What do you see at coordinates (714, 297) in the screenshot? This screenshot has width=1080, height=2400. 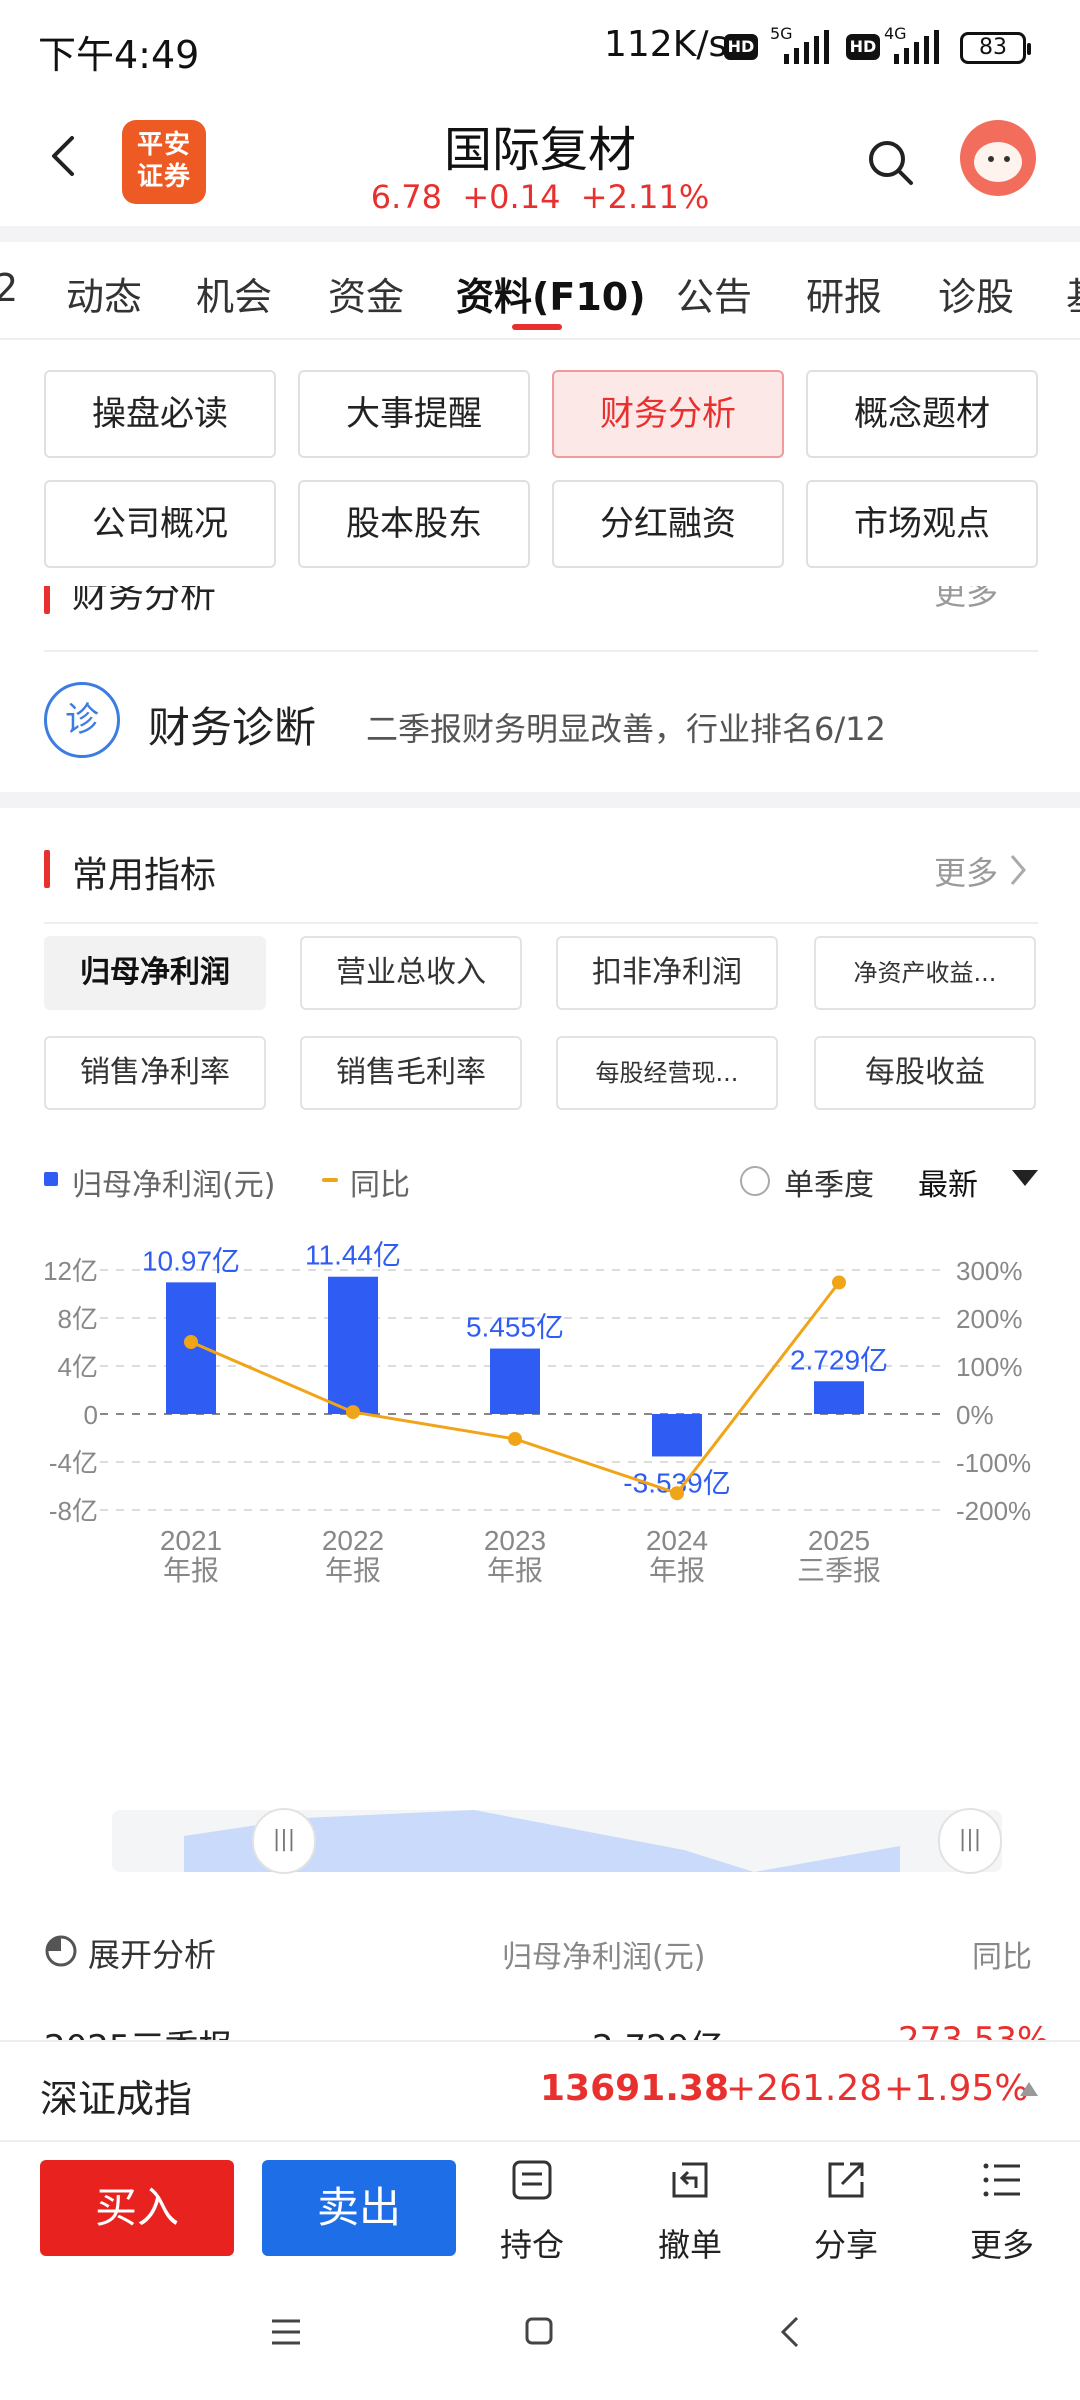 I see `tab-announcements: 公告` at bounding box center [714, 297].